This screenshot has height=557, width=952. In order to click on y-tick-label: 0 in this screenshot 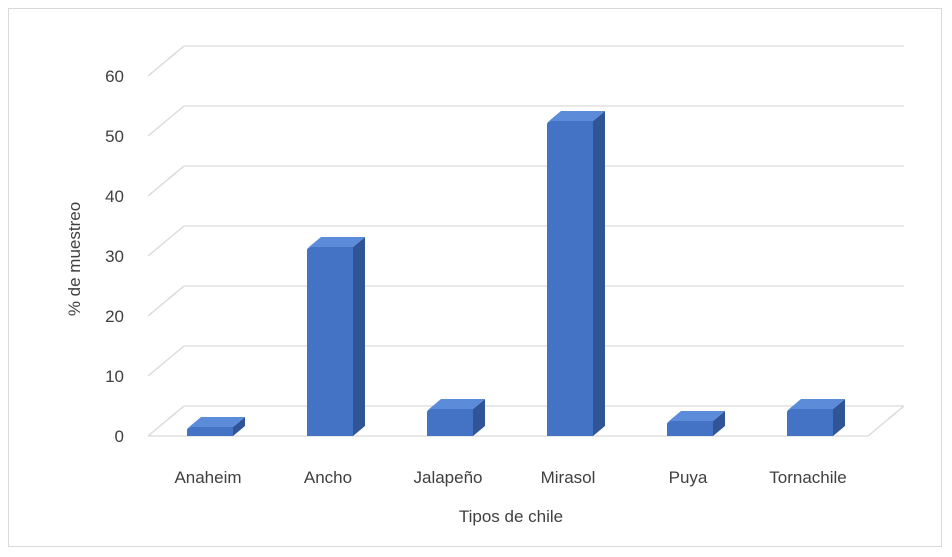, I will do `click(119, 436)`.